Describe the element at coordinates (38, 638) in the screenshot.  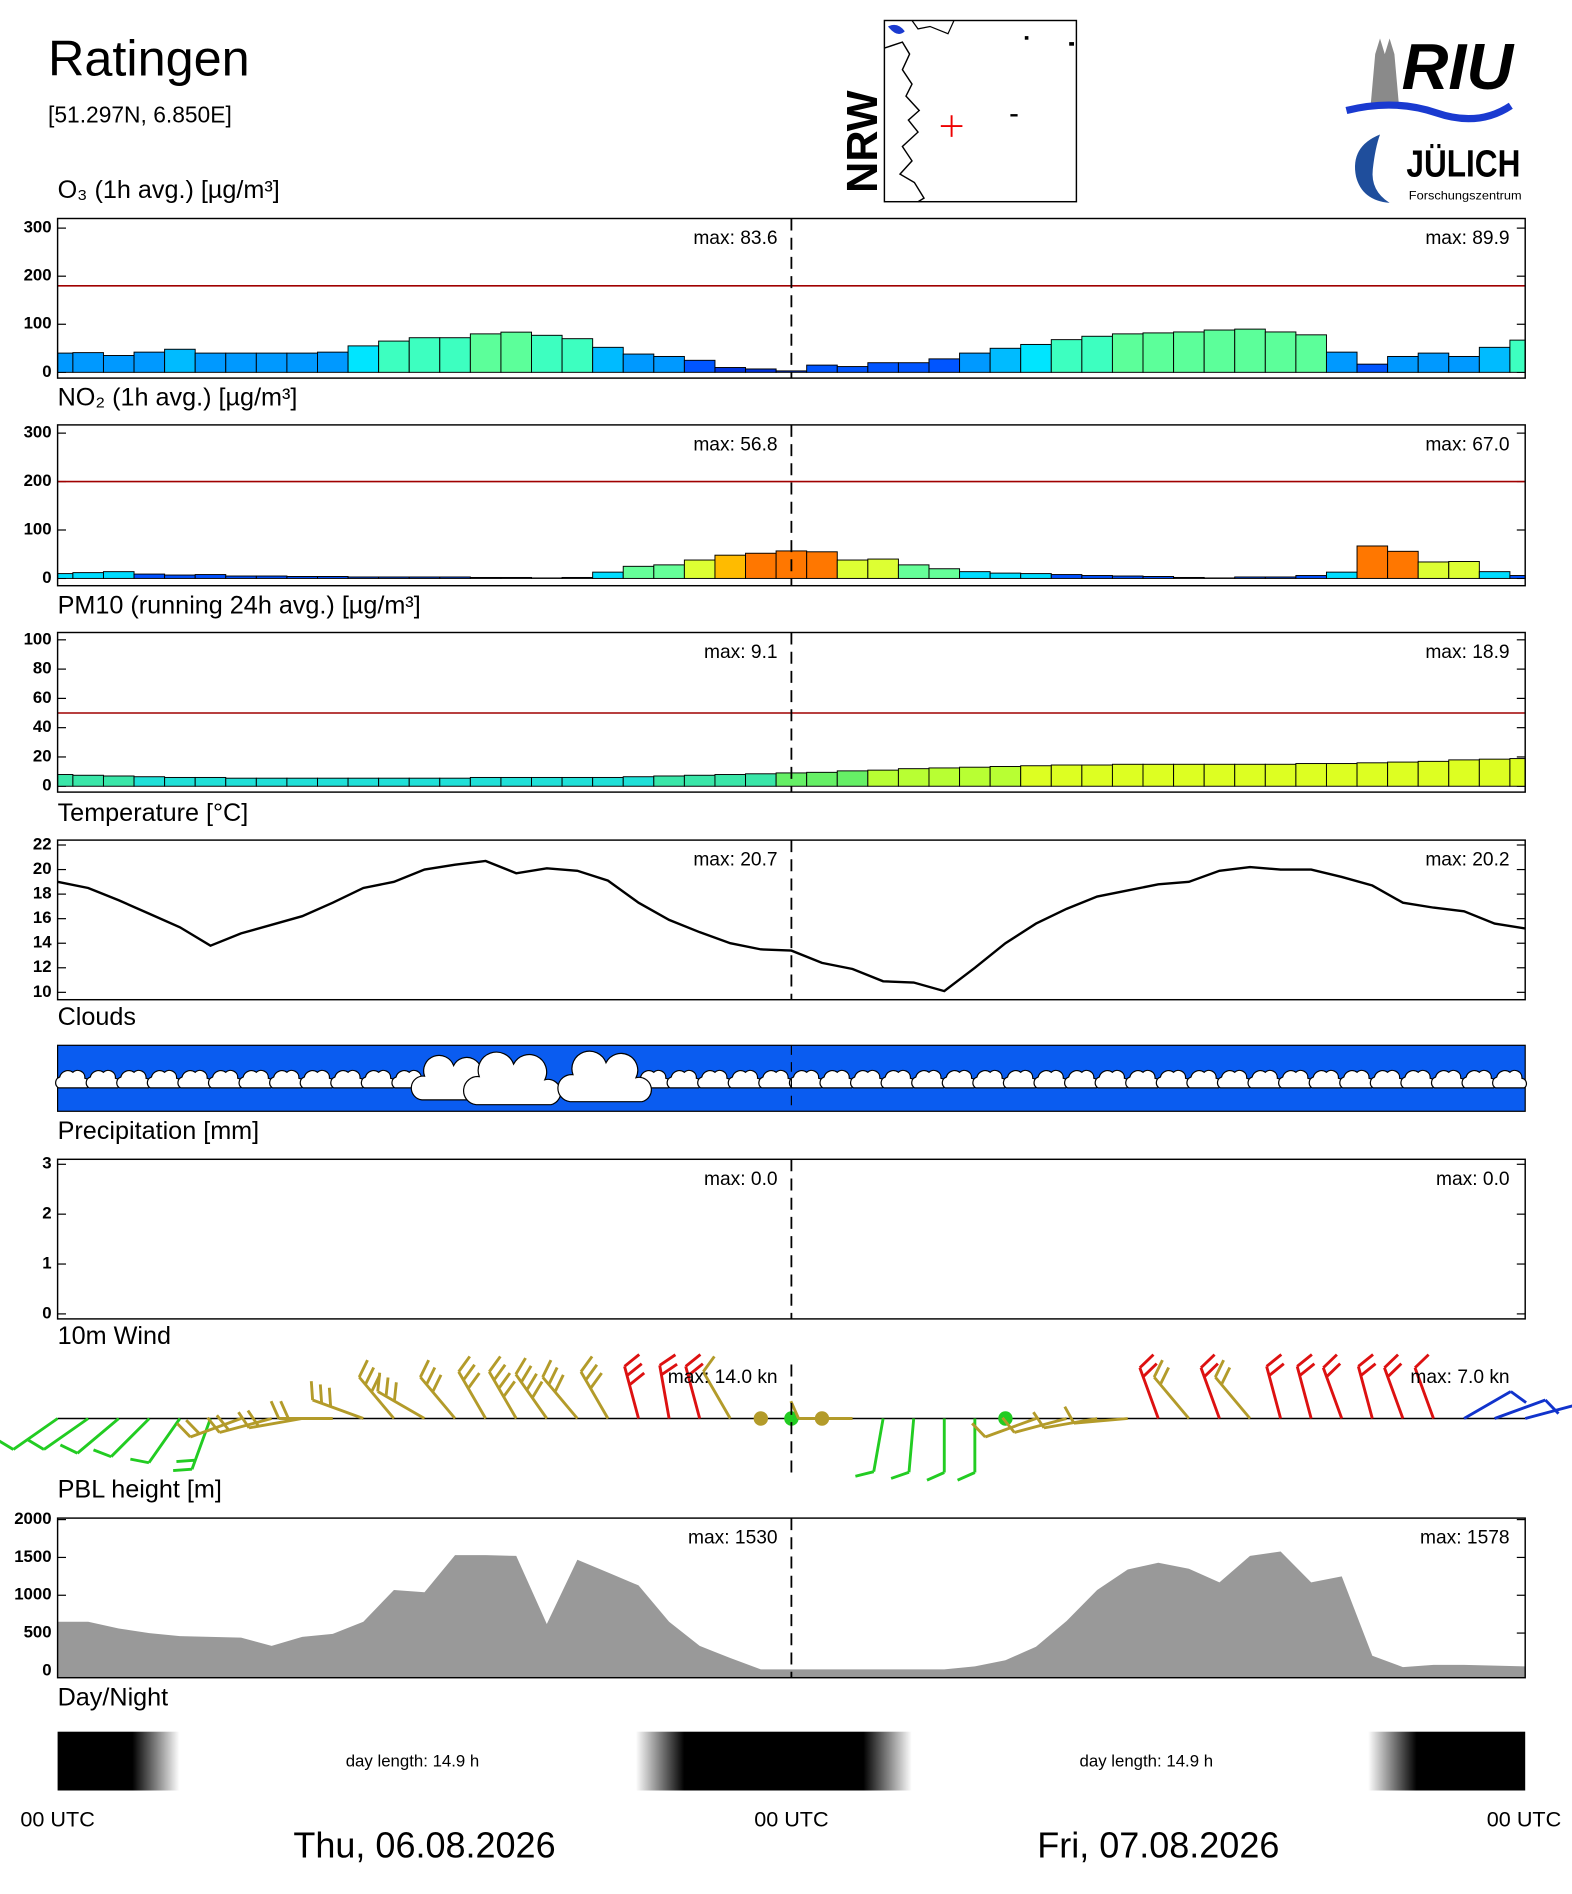
I see `y-tick-label: 100` at that location.